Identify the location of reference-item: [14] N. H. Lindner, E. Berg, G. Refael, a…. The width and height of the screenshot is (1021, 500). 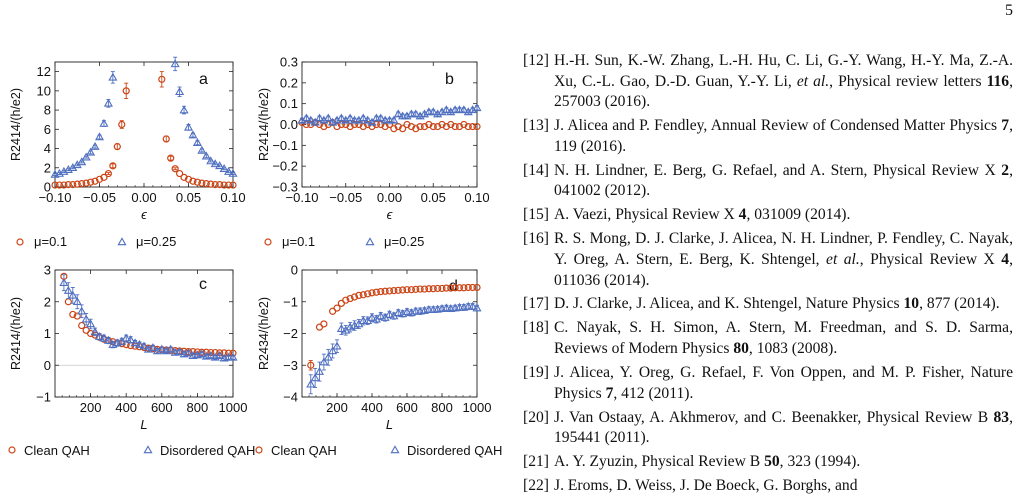
(765, 181).